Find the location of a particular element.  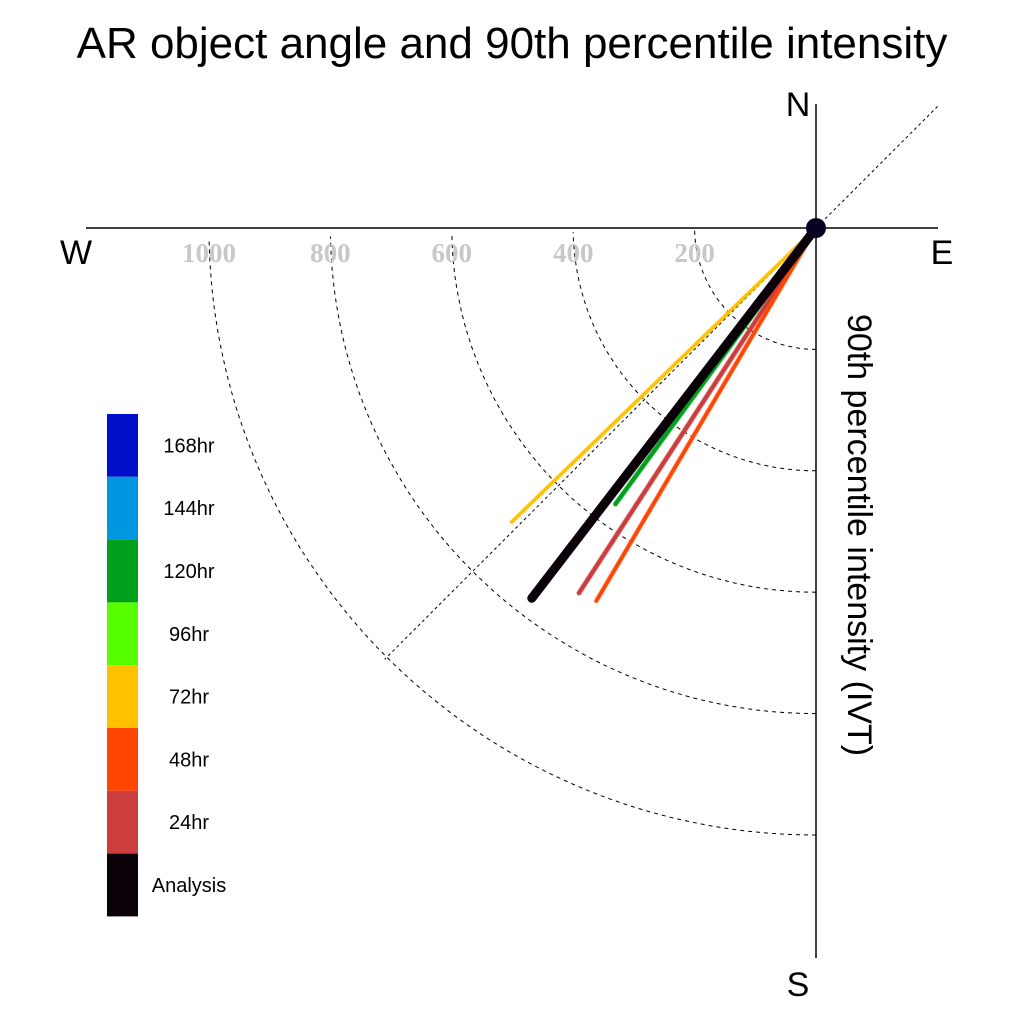

legend-swatch-analysis is located at coordinates (122, 885).